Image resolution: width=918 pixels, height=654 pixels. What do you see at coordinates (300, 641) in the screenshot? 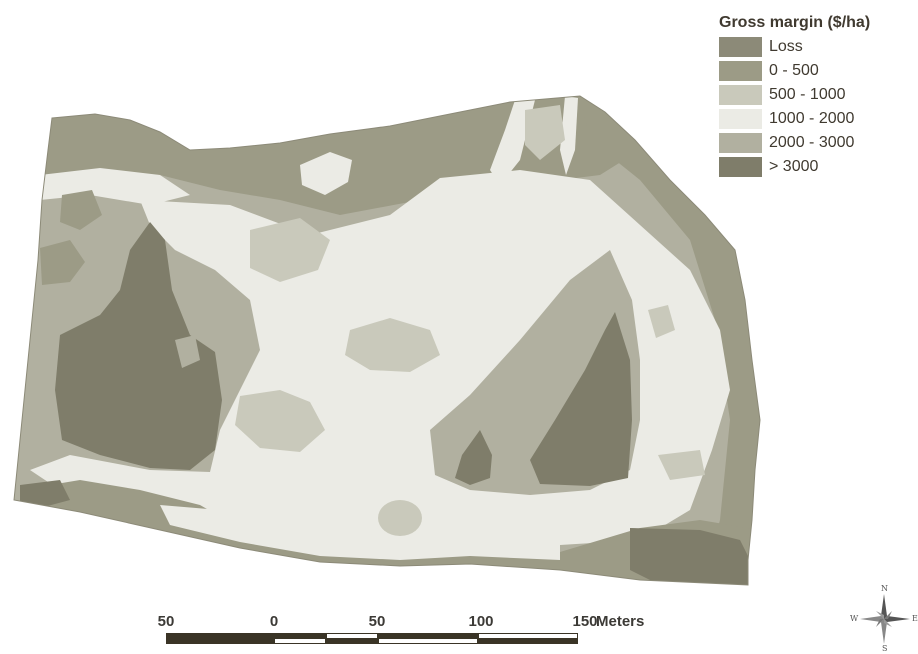
I see `scale-segment-2b` at bounding box center [300, 641].